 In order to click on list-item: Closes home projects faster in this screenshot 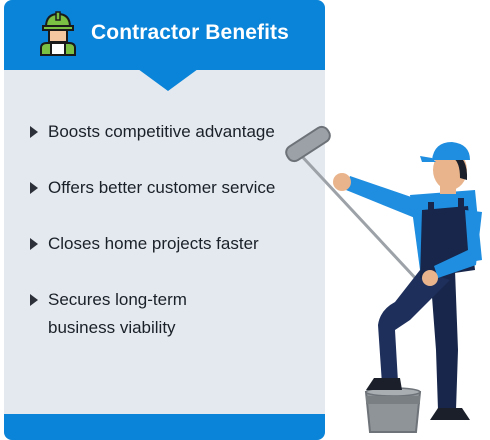, I will do `click(149, 244)`.